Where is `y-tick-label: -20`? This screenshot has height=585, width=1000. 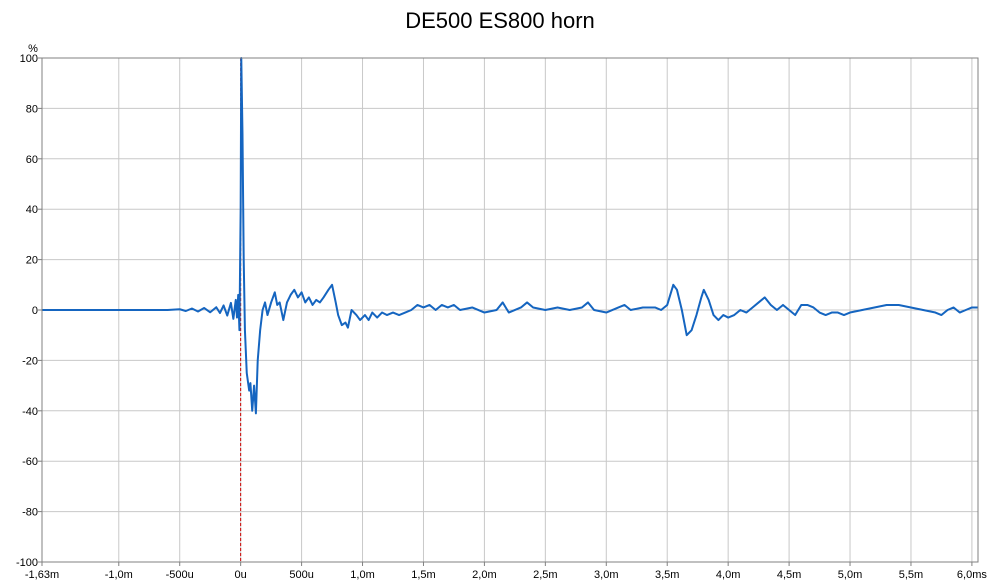 y-tick-label: -20 is located at coordinates (30, 361).